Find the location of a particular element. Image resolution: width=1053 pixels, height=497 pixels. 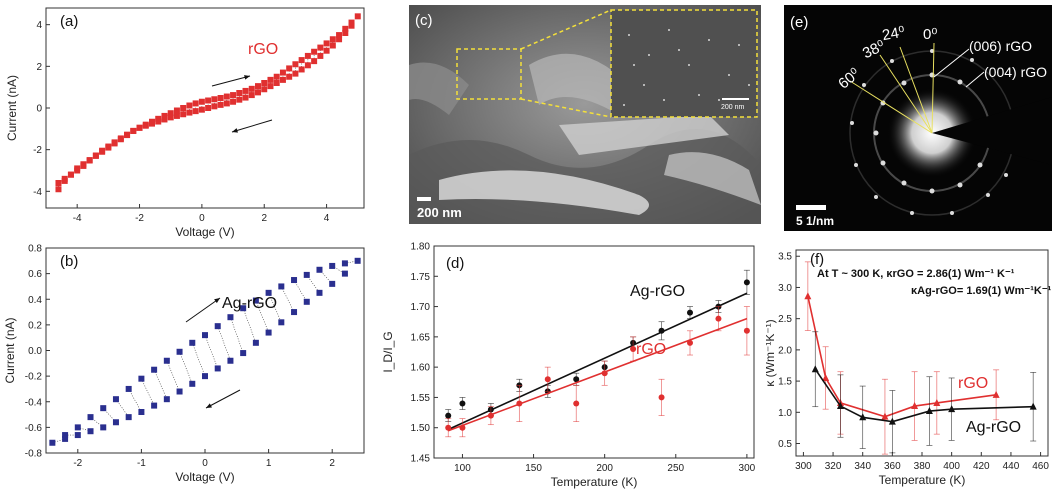

x-tick-label: 200 is located at coordinates (604, 468).